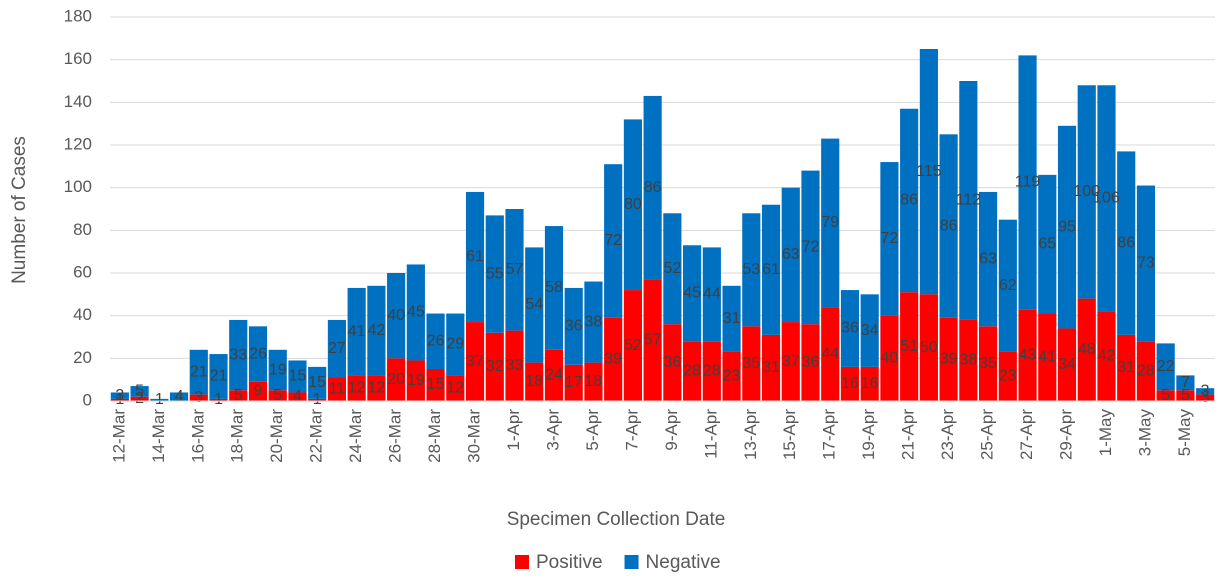 Image resolution: width=1225 pixels, height=578 pixels. What do you see at coordinates (830, 353) in the screenshot?
I see `data-label: 44` at bounding box center [830, 353].